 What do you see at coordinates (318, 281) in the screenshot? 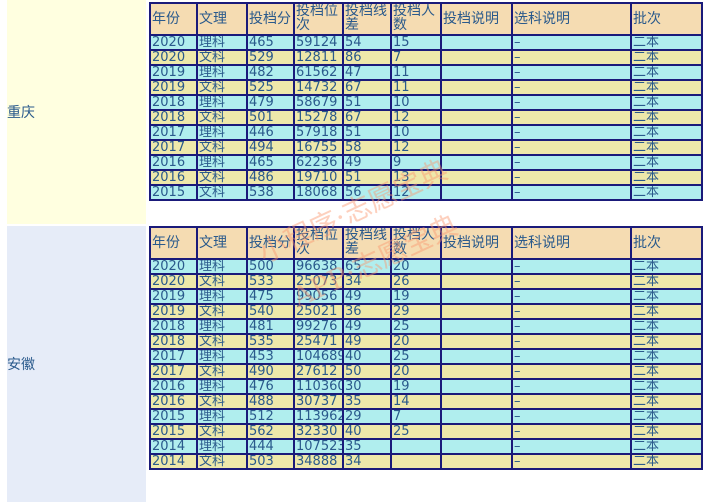
I see `table-cell: 25073` at bounding box center [318, 281].